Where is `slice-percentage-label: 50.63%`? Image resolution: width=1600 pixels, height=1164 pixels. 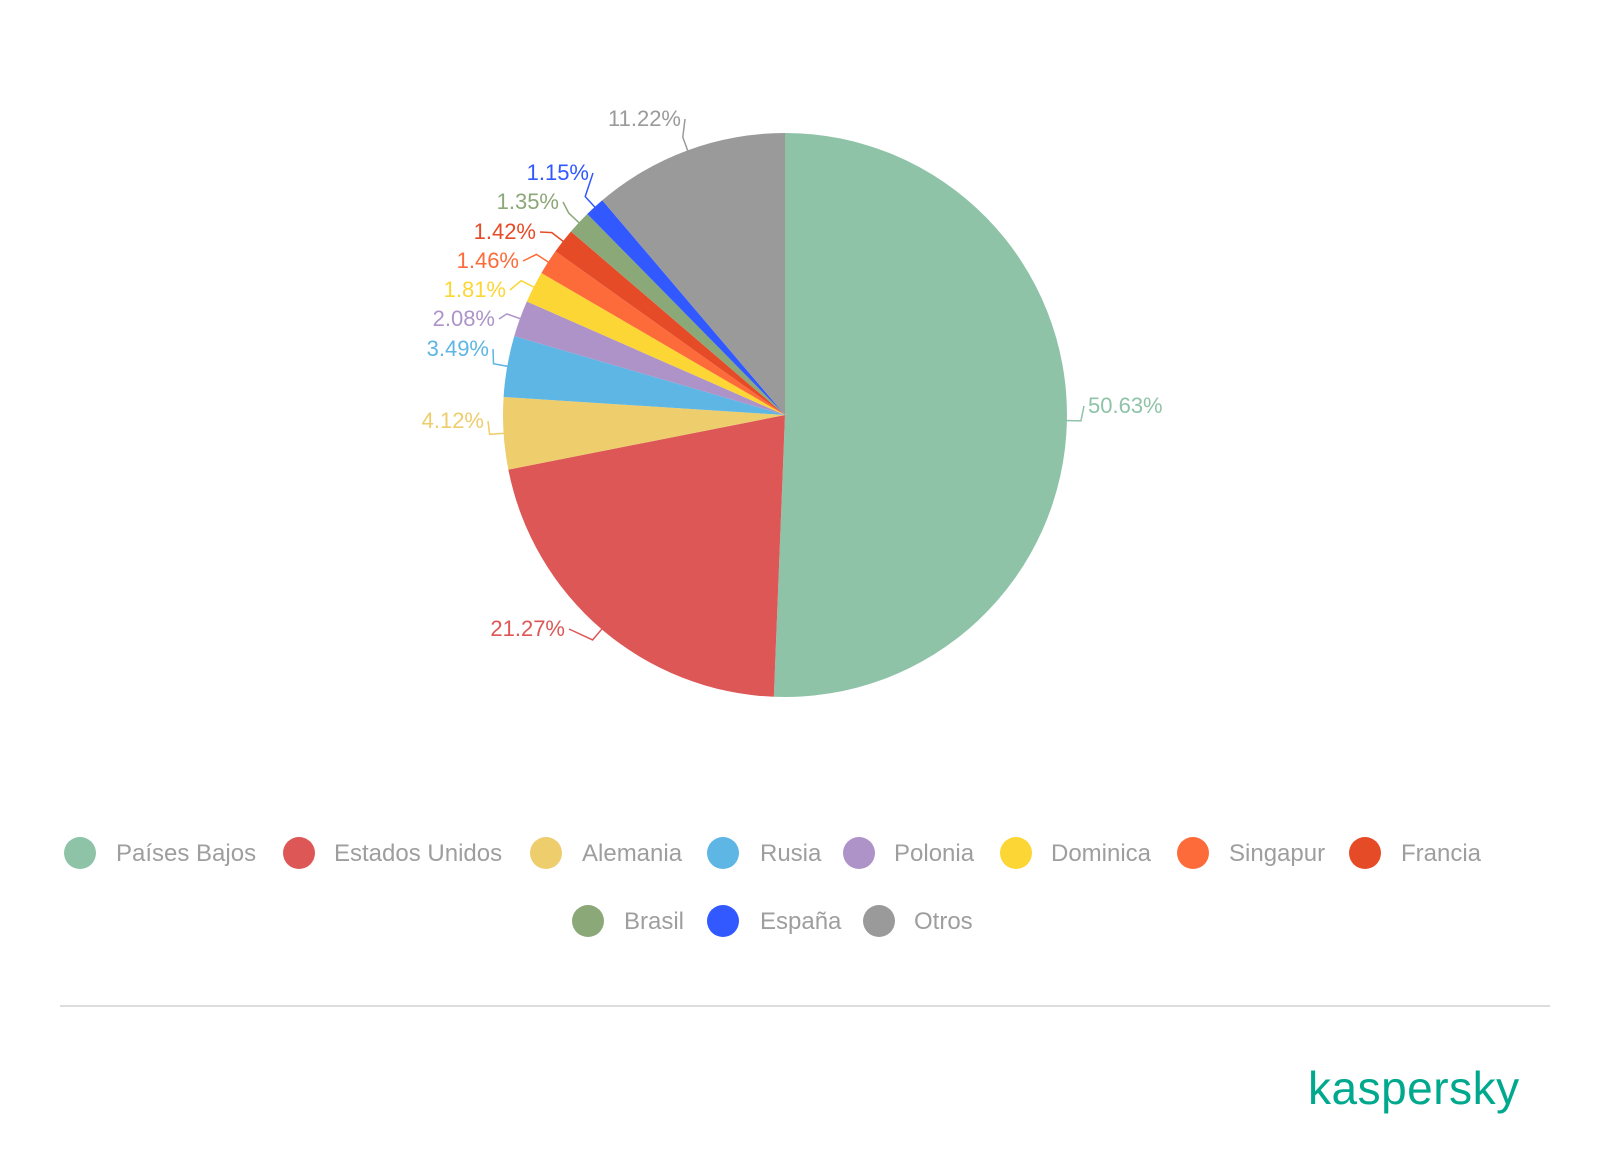 slice-percentage-label: 50.63% is located at coordinates (1125, 405).